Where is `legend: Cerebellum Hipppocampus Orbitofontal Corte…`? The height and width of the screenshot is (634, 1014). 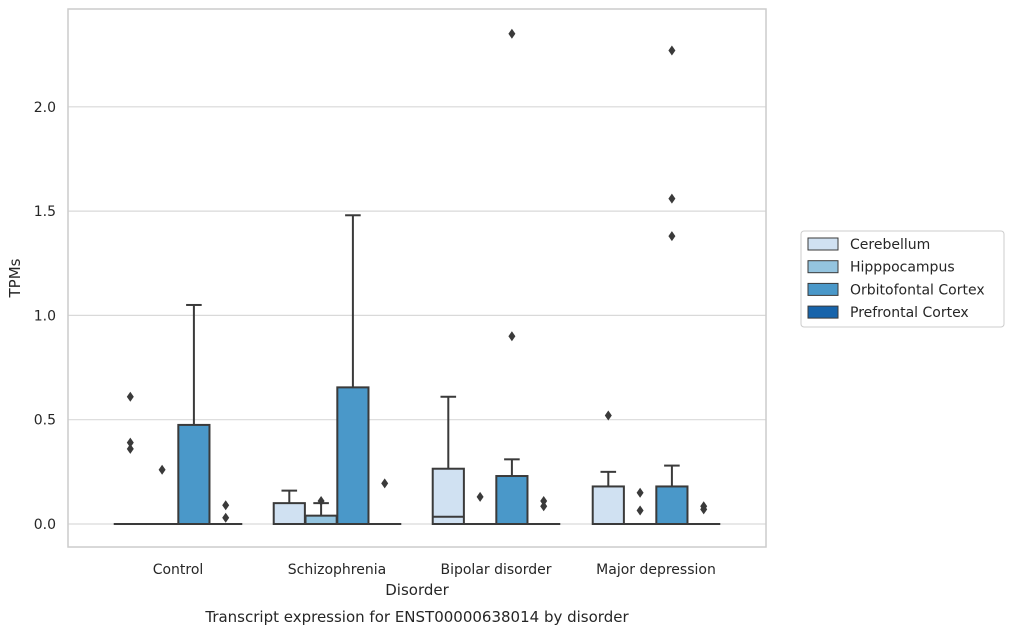 legend: Cerebellum Hipppocampus Orbitofontal Corte… is located at coordinates (902, 279).